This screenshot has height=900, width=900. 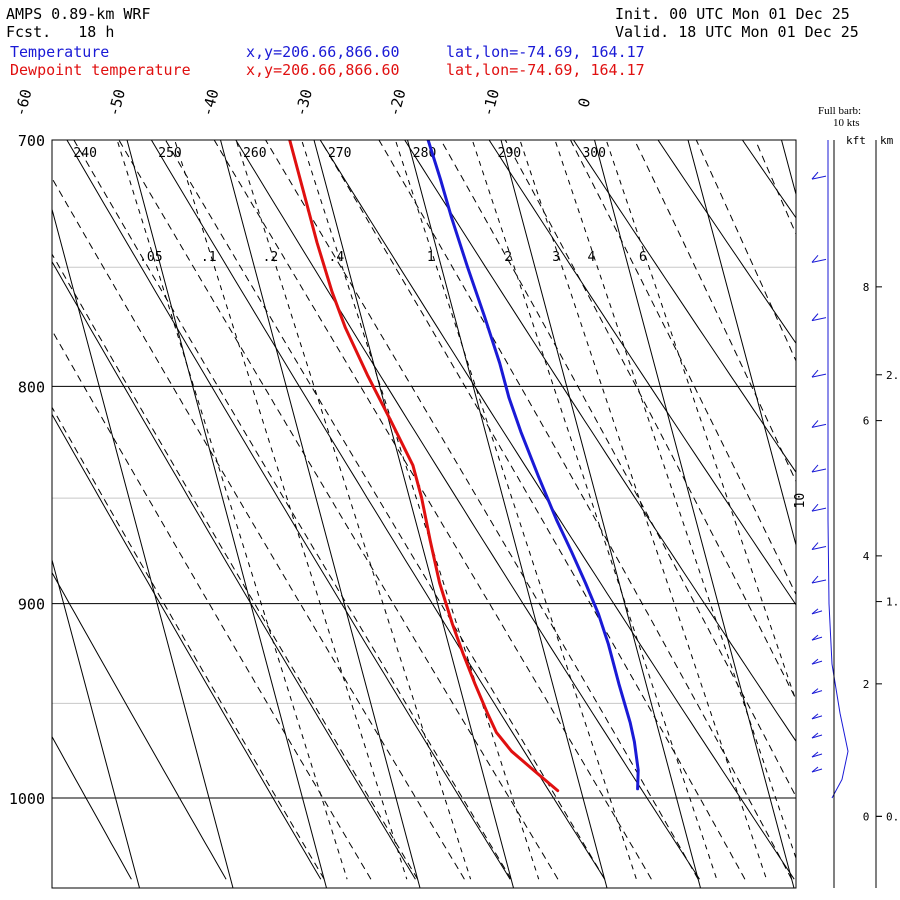 I want to click on pressure-tick-label: 800, so click(x=31, y=387).